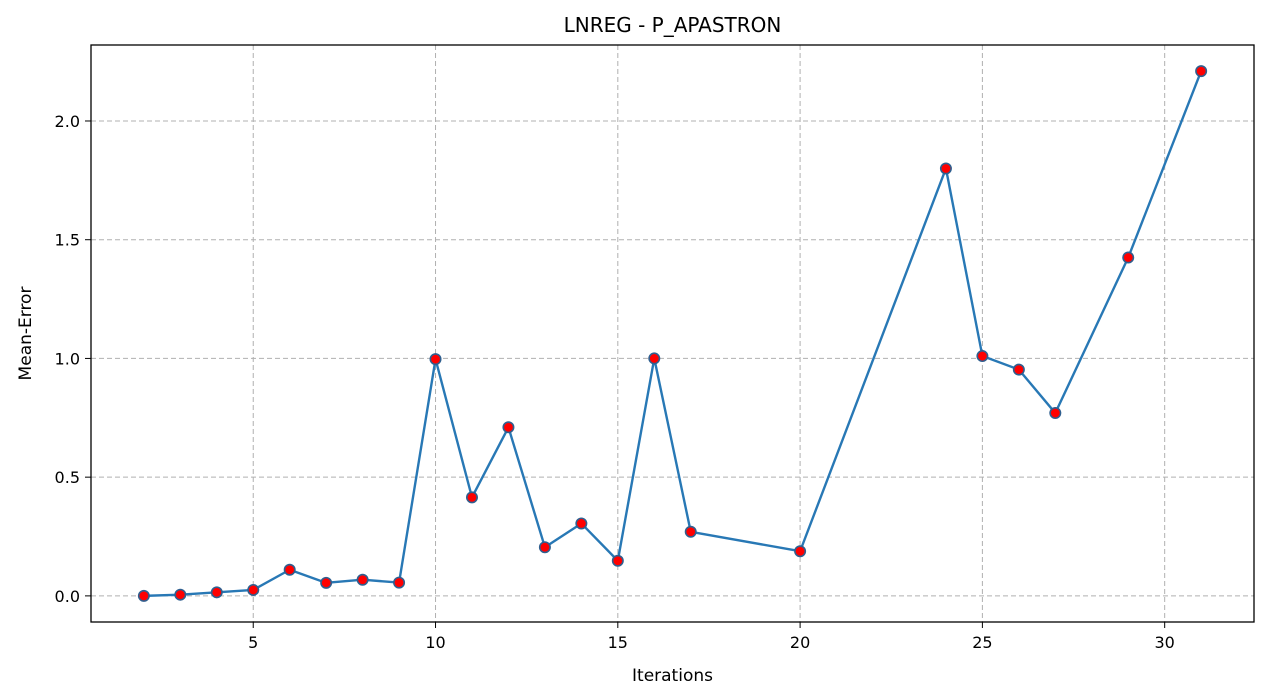 This screenshot has width=1268, height=700. I want to click on x-tick-label: 30, so click(1164, 642).